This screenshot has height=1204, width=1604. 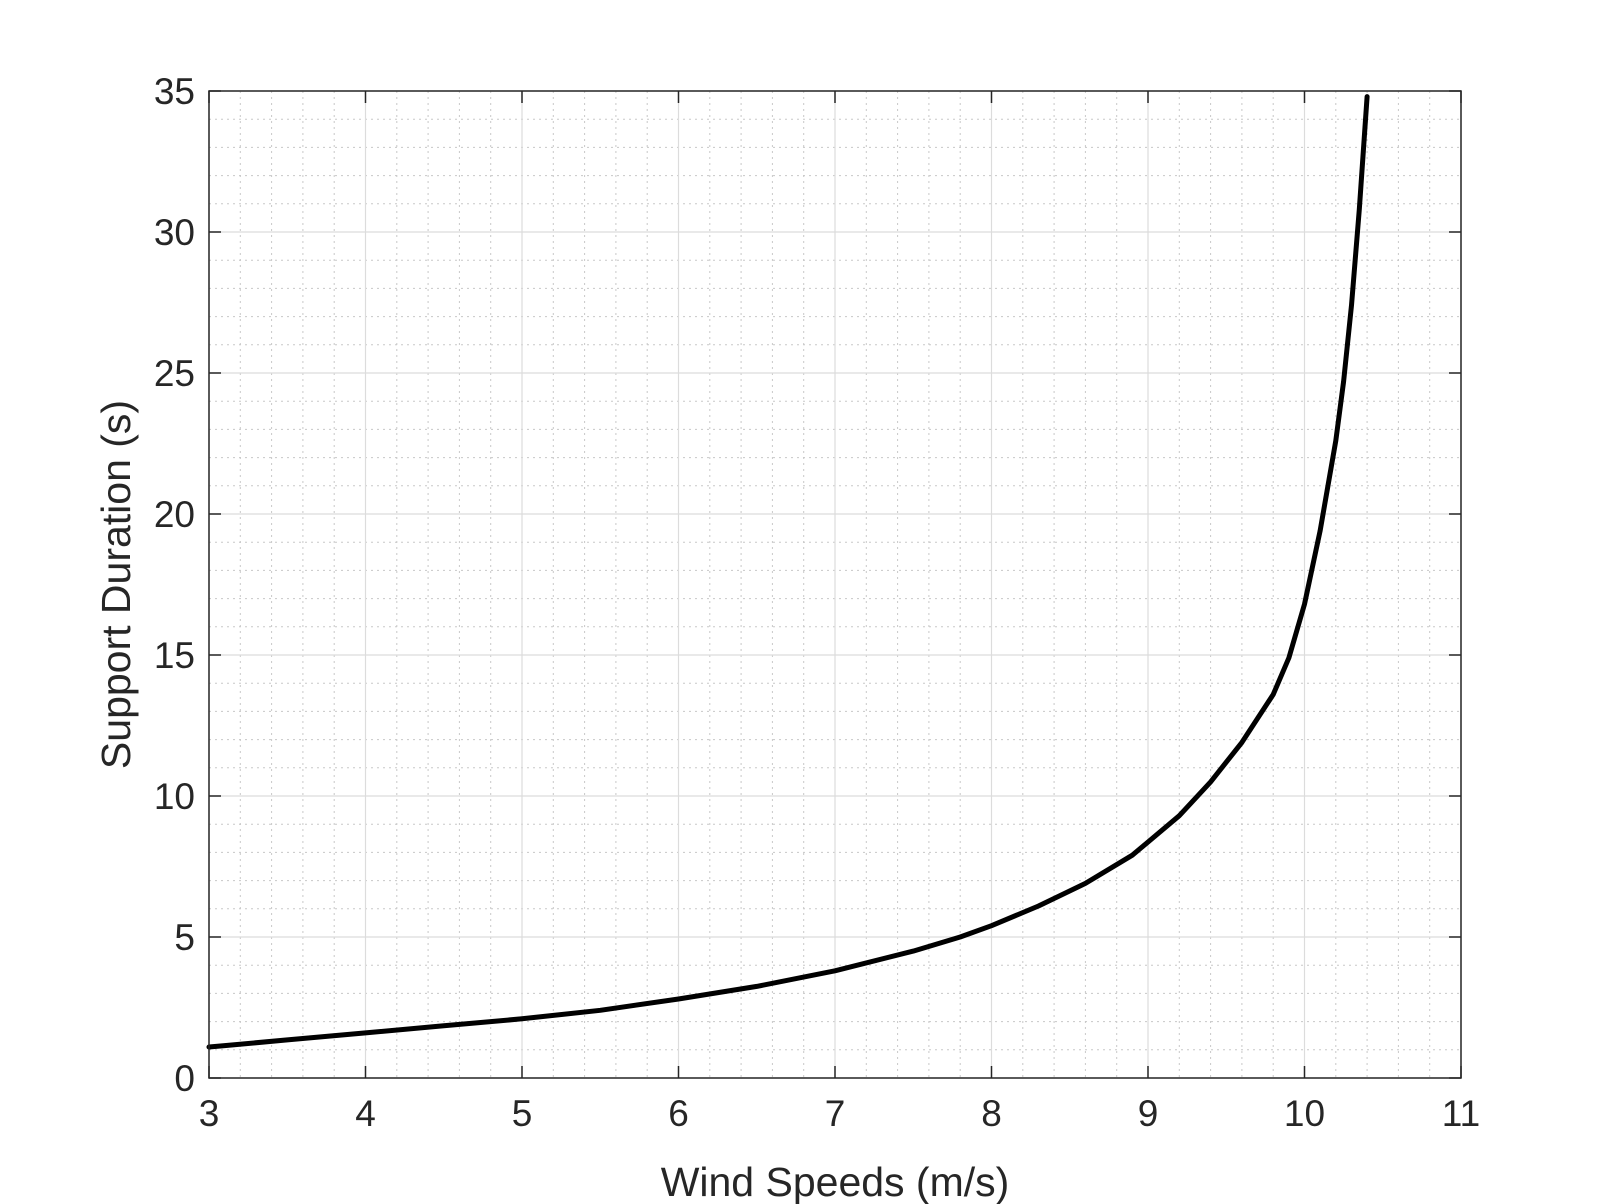 I want to click on x-tick-label: 11, so click(x=1461, y=1113).